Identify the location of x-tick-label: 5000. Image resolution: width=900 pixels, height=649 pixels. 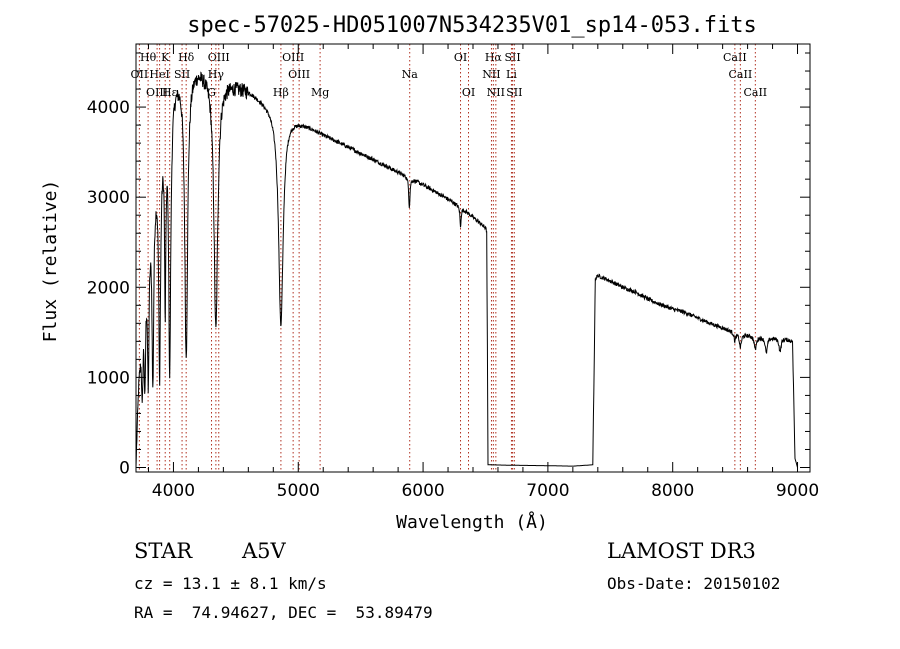
(298, 491).